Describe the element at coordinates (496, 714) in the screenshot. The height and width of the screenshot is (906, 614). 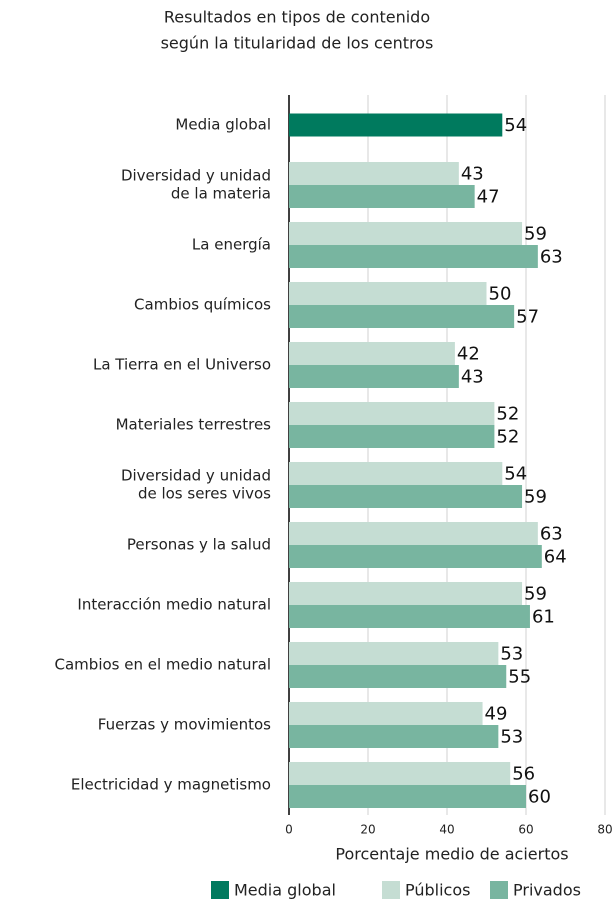
I see `data-label: 49` at that location.